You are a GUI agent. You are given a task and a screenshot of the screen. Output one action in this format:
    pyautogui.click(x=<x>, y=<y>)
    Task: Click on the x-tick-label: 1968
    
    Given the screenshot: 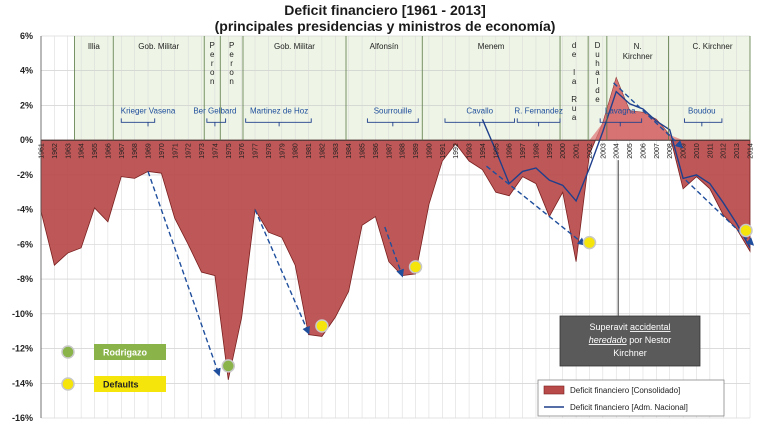 What is the action you would take?
    pyautogui.click(x=135, y=151)
    